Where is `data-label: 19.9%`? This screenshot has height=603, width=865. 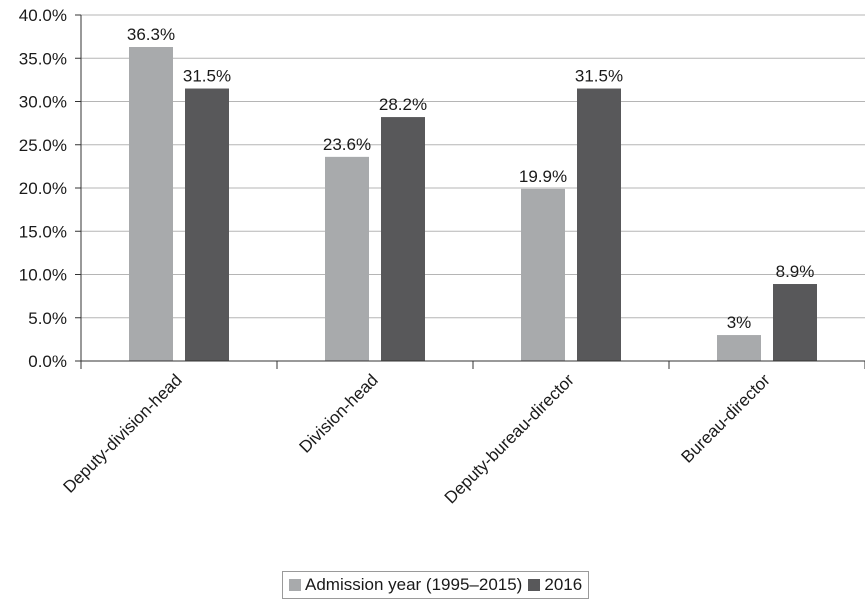 data-label: 19.9% is located at coordinates (543, 176).